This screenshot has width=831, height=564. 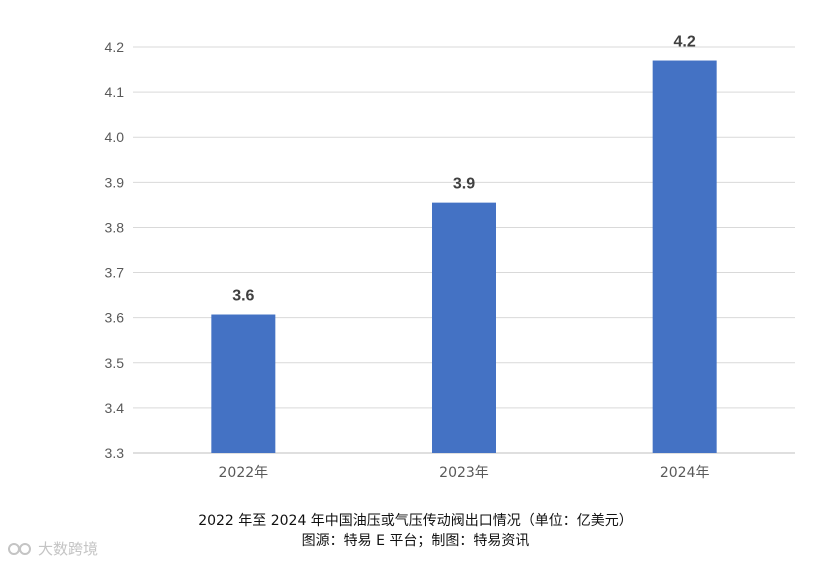 What do you see at coordinates (415, 541) in the screenshot?
I see `chart-caption-source: 图源：特易 E 平台；制图：特易资讯` at bounding box center [415, 541].